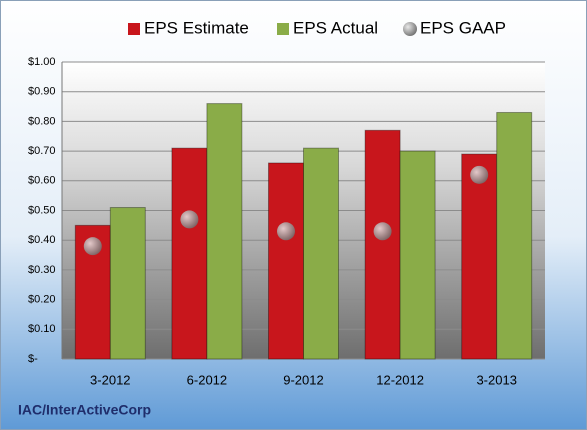  What do you see at coordinates (42, 121) in the screenshot?
I see `y-tick-label: $0.80` at bounding box center [42, 121].